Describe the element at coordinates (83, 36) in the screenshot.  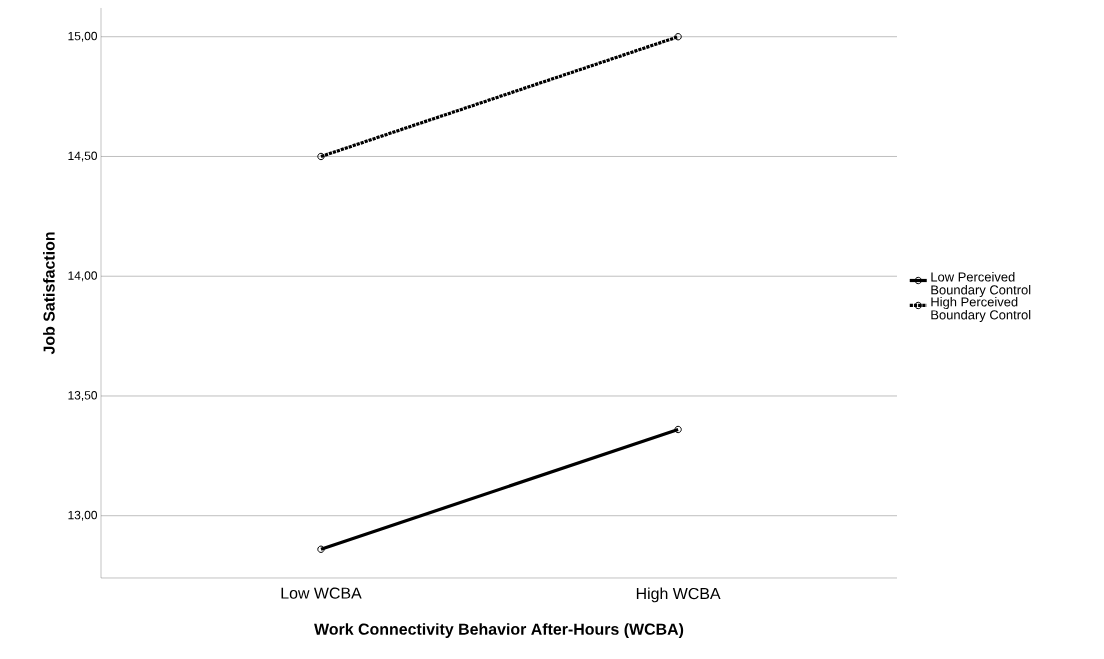
I see `y-tick-label: 15,00` at that location.